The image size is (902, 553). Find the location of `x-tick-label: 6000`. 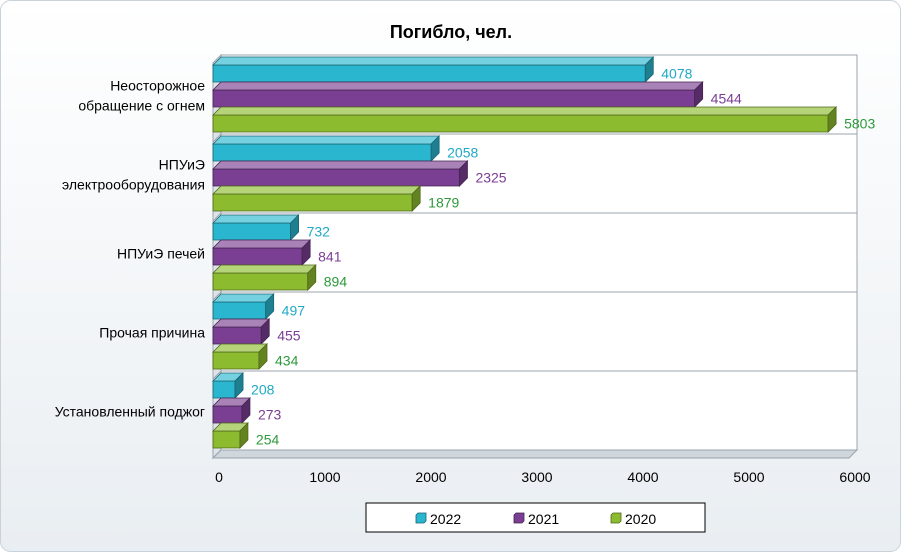

x-tick-label: 6000 is located at coordinates (854, 477).